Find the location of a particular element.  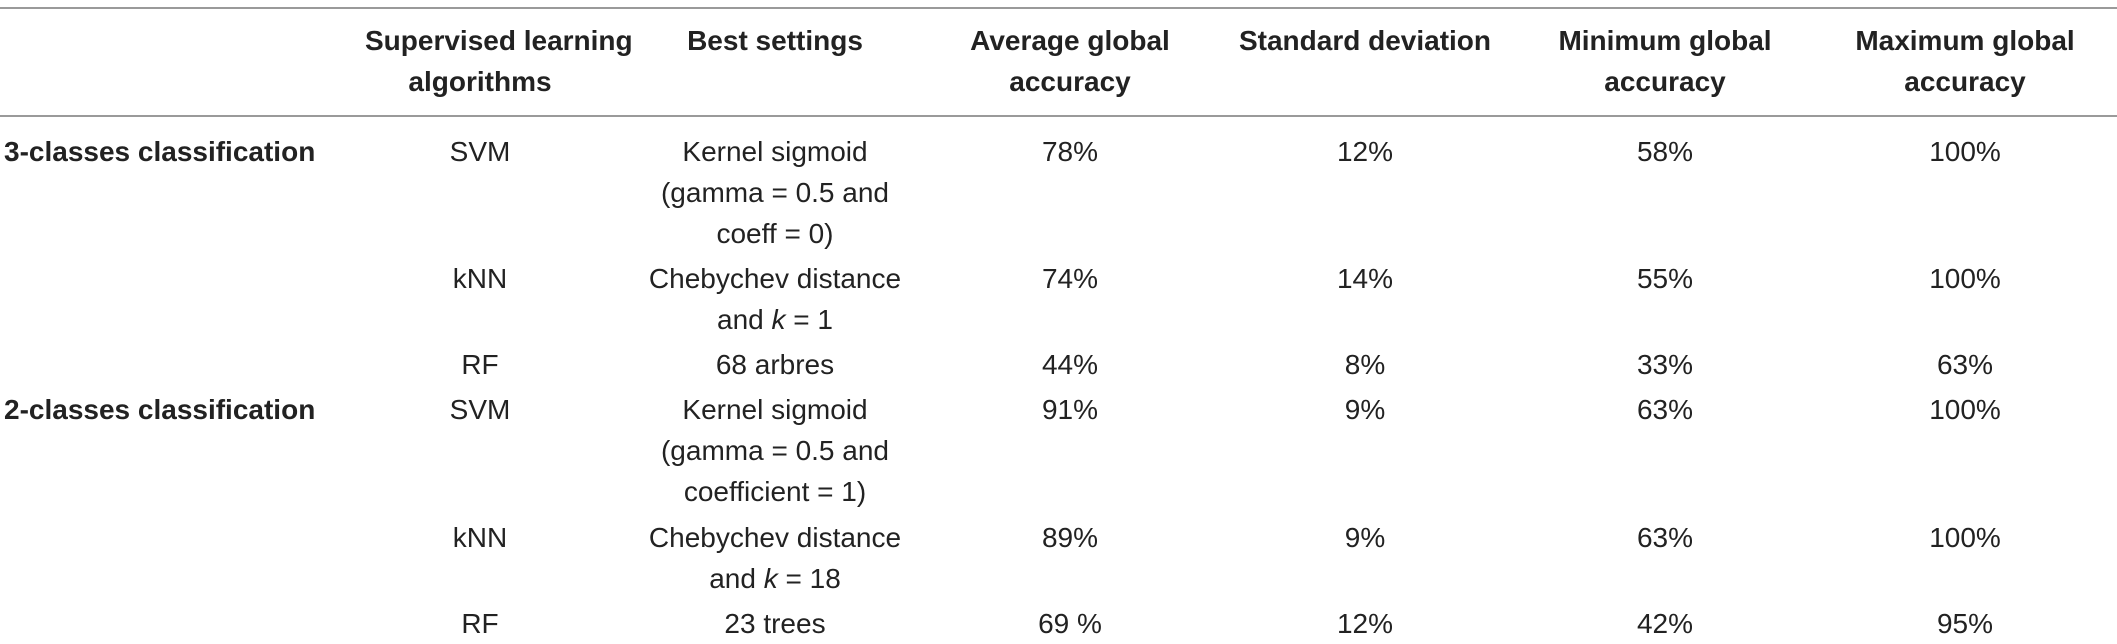

table-cell-average: 69 % is located at coordinates (1070, 623).